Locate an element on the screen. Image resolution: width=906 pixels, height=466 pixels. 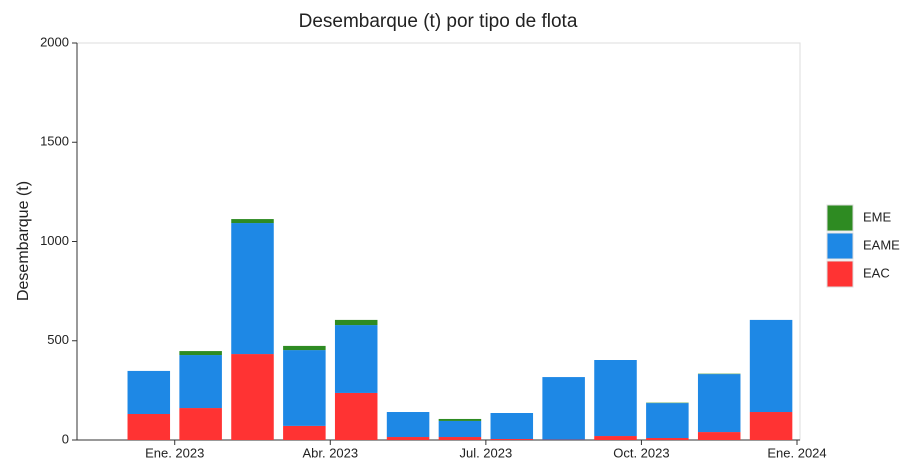
chart-title: Desembarque (t) por tipo de flota is located at coordinates (438, 21).